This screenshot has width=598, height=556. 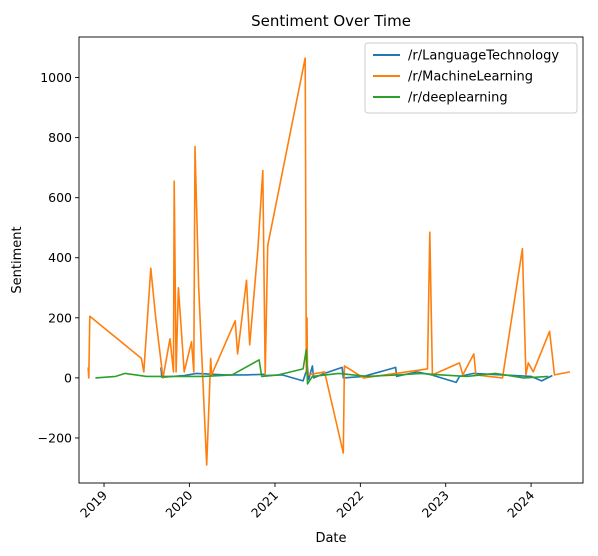 What do you see at coordinates (178, 503) in the screenshot?
I see `x-tick-label: 2020` at bounding box center [178, 503].